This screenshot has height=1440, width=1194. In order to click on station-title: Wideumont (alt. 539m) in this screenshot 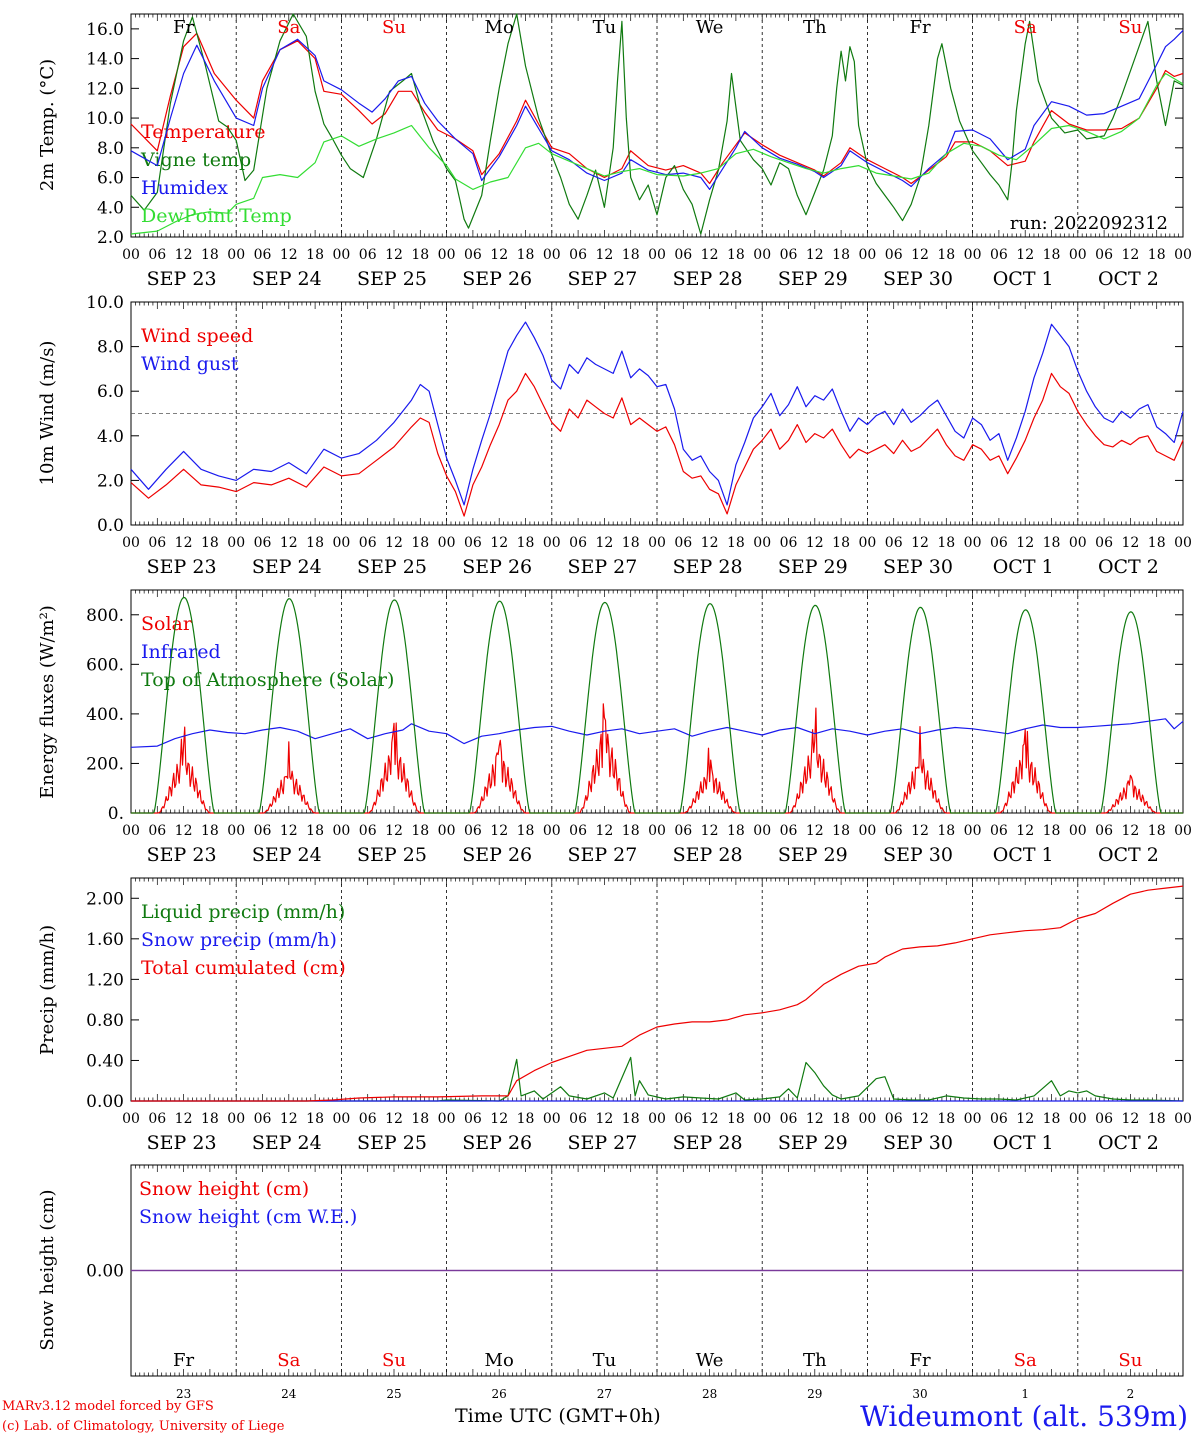, I will do `click(1024, 1416)`.